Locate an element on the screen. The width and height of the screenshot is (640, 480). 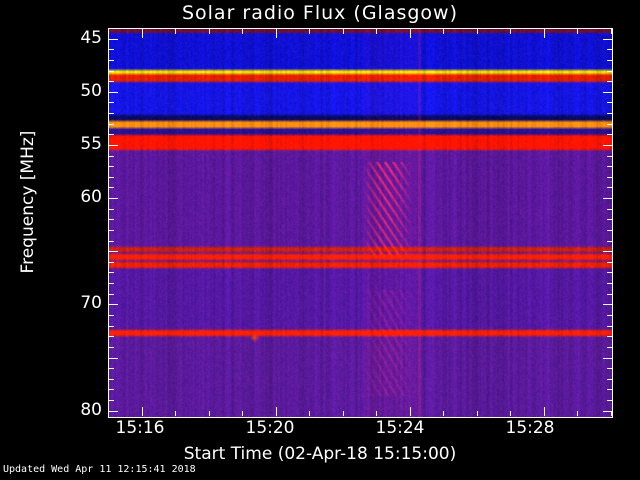
x-axis-title: Start Time (02-Apr-18 15:15:00) is located at coordinates (320, 454).